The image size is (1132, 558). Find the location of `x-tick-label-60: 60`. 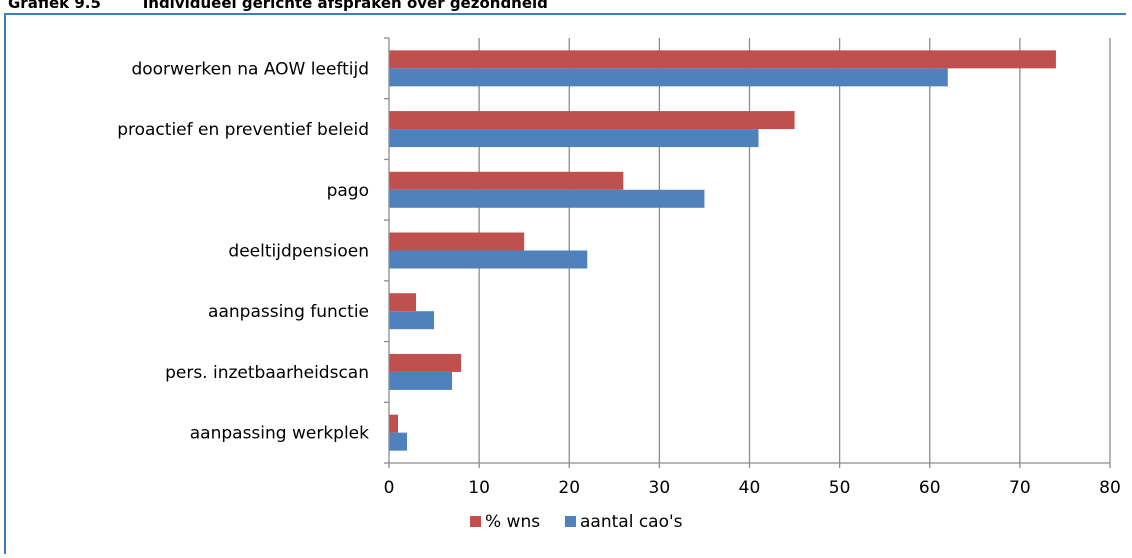

x-tick-label-60: 60 is located at coordinates (930, 488).